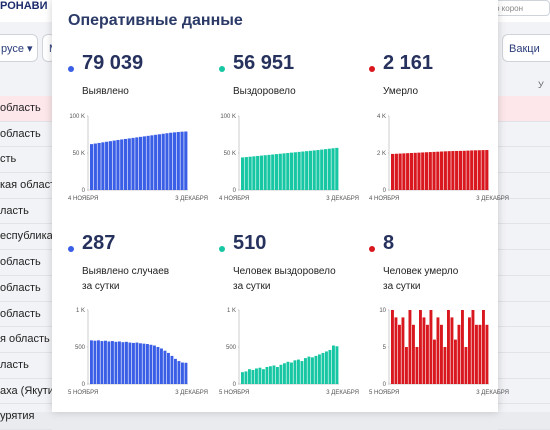 The width and height of the screenshot is (550, 430). Describe the element at coordinates (26, 417) in the screenshot. I see `region-list-item: урятия` at that location.